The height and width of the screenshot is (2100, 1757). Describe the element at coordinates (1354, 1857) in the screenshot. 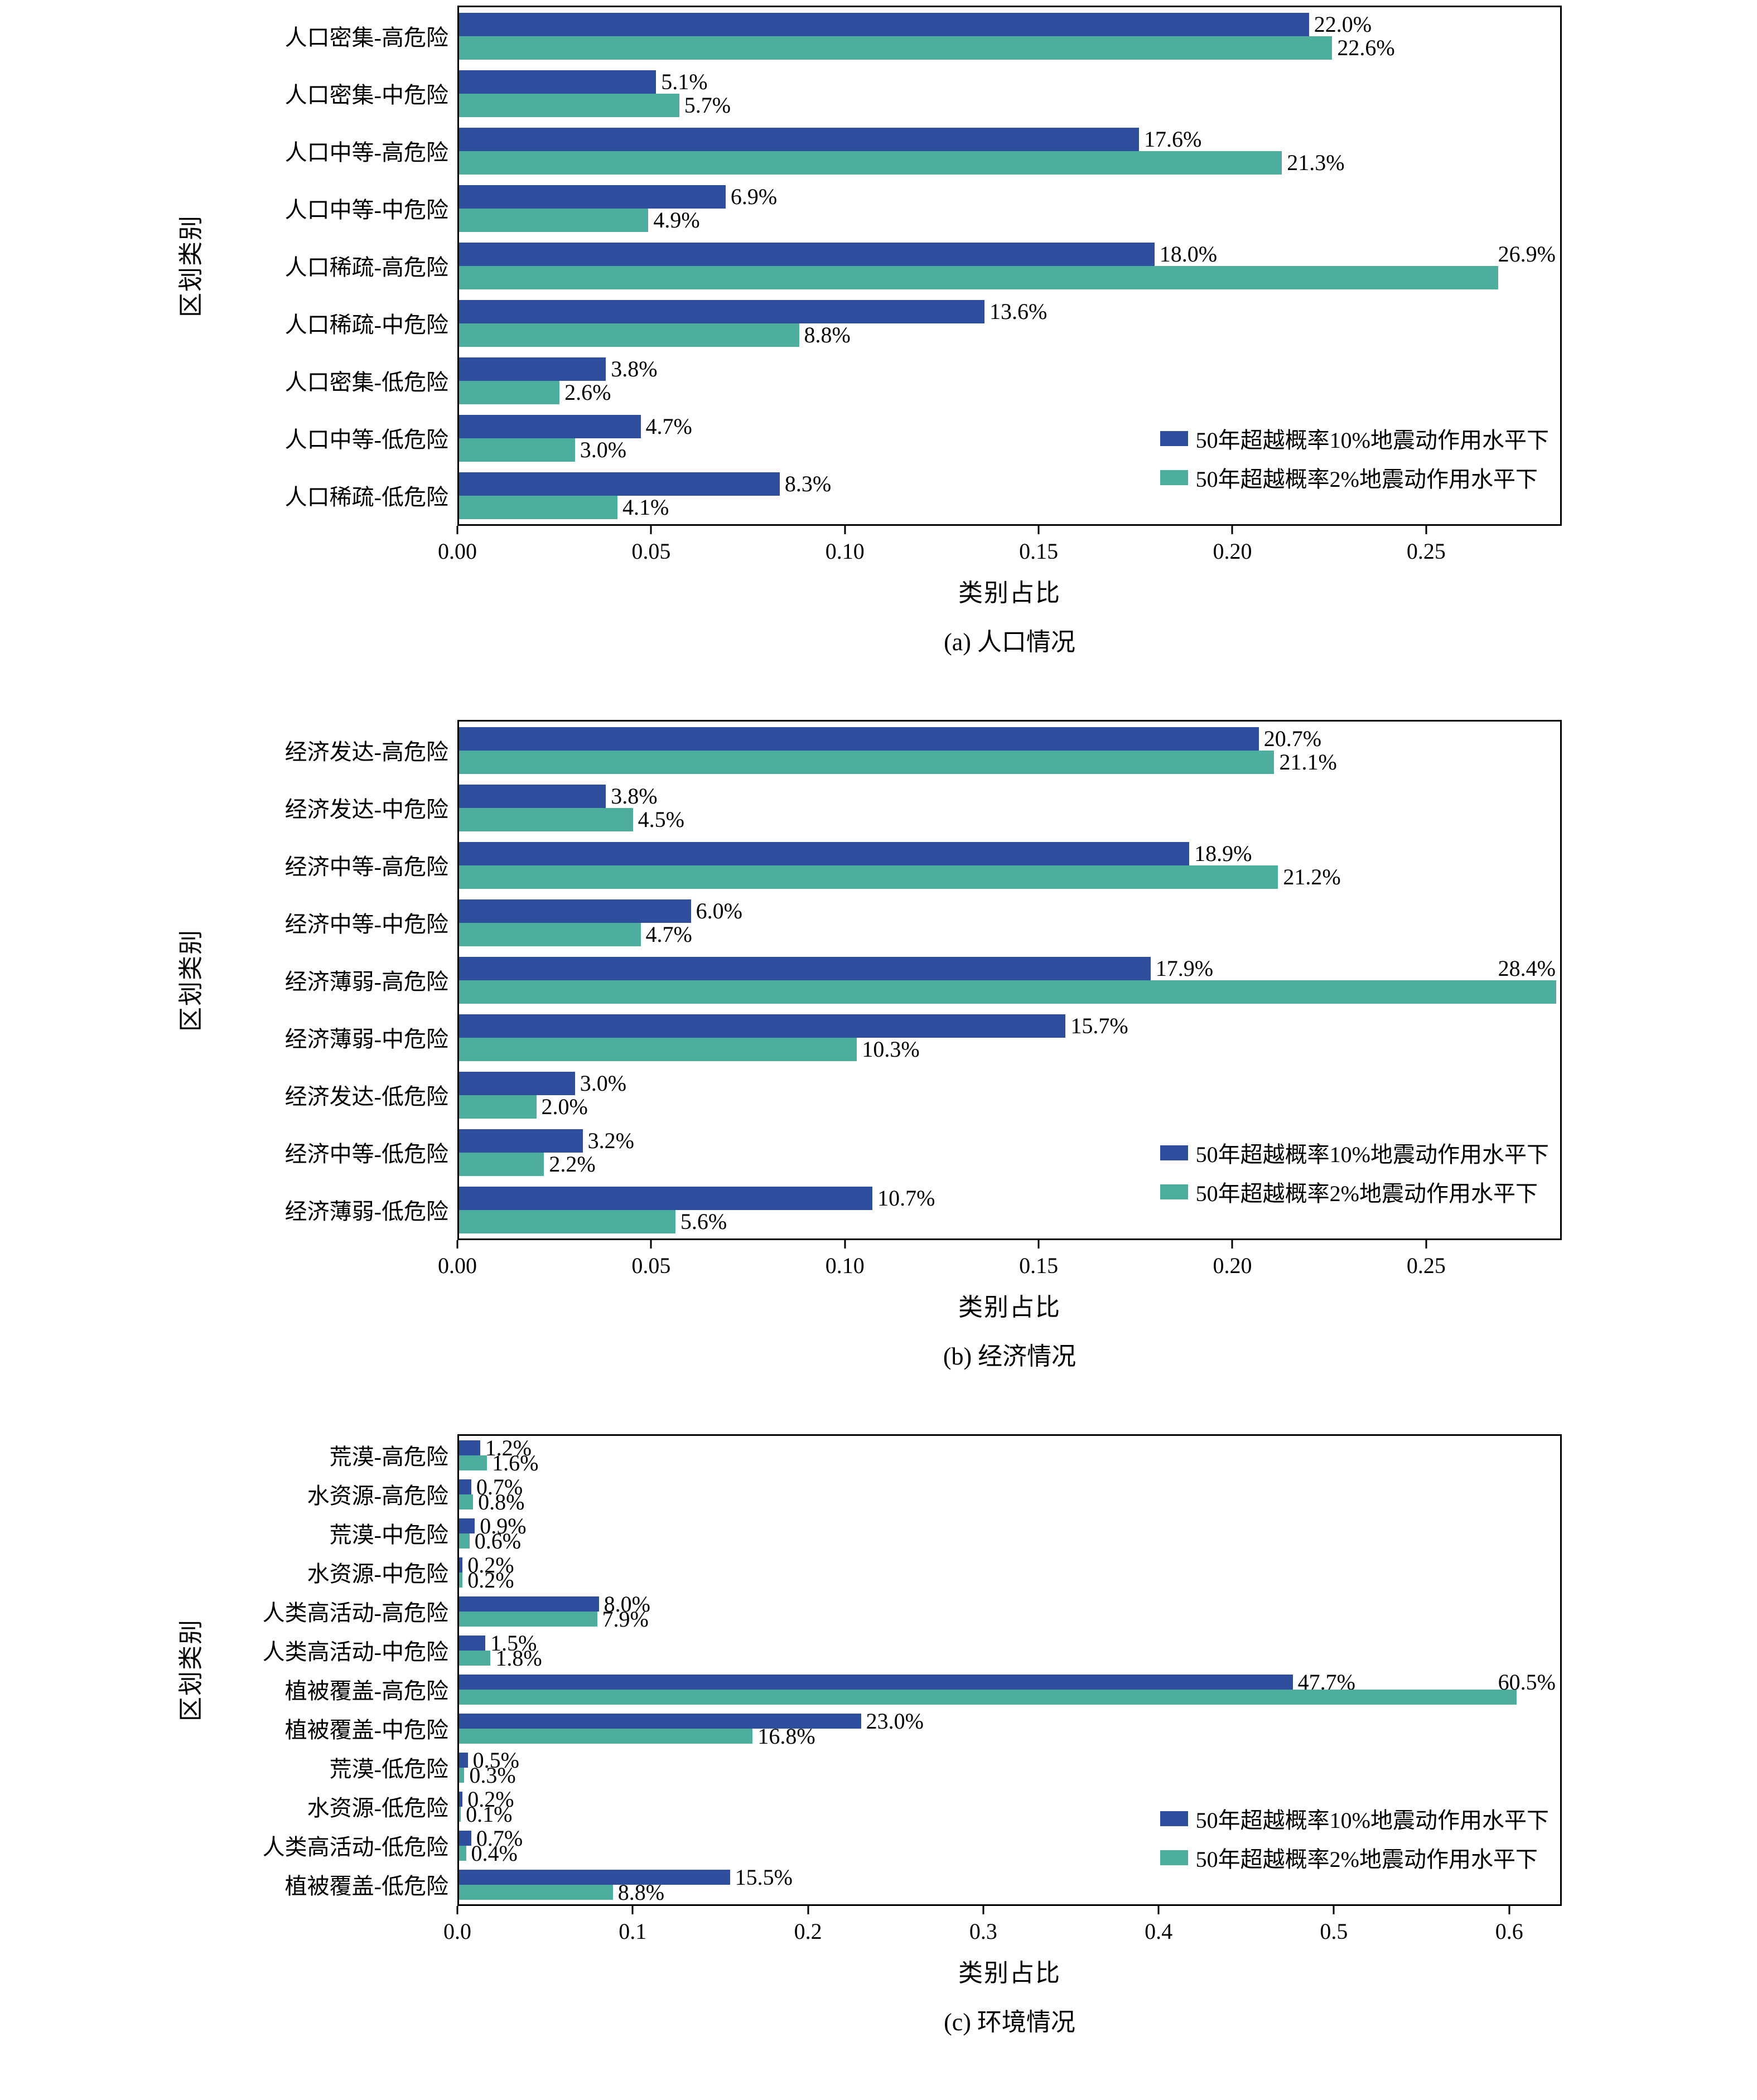

I see `legend-item: 50年超越概率2%地震动作用水平下` at that location.